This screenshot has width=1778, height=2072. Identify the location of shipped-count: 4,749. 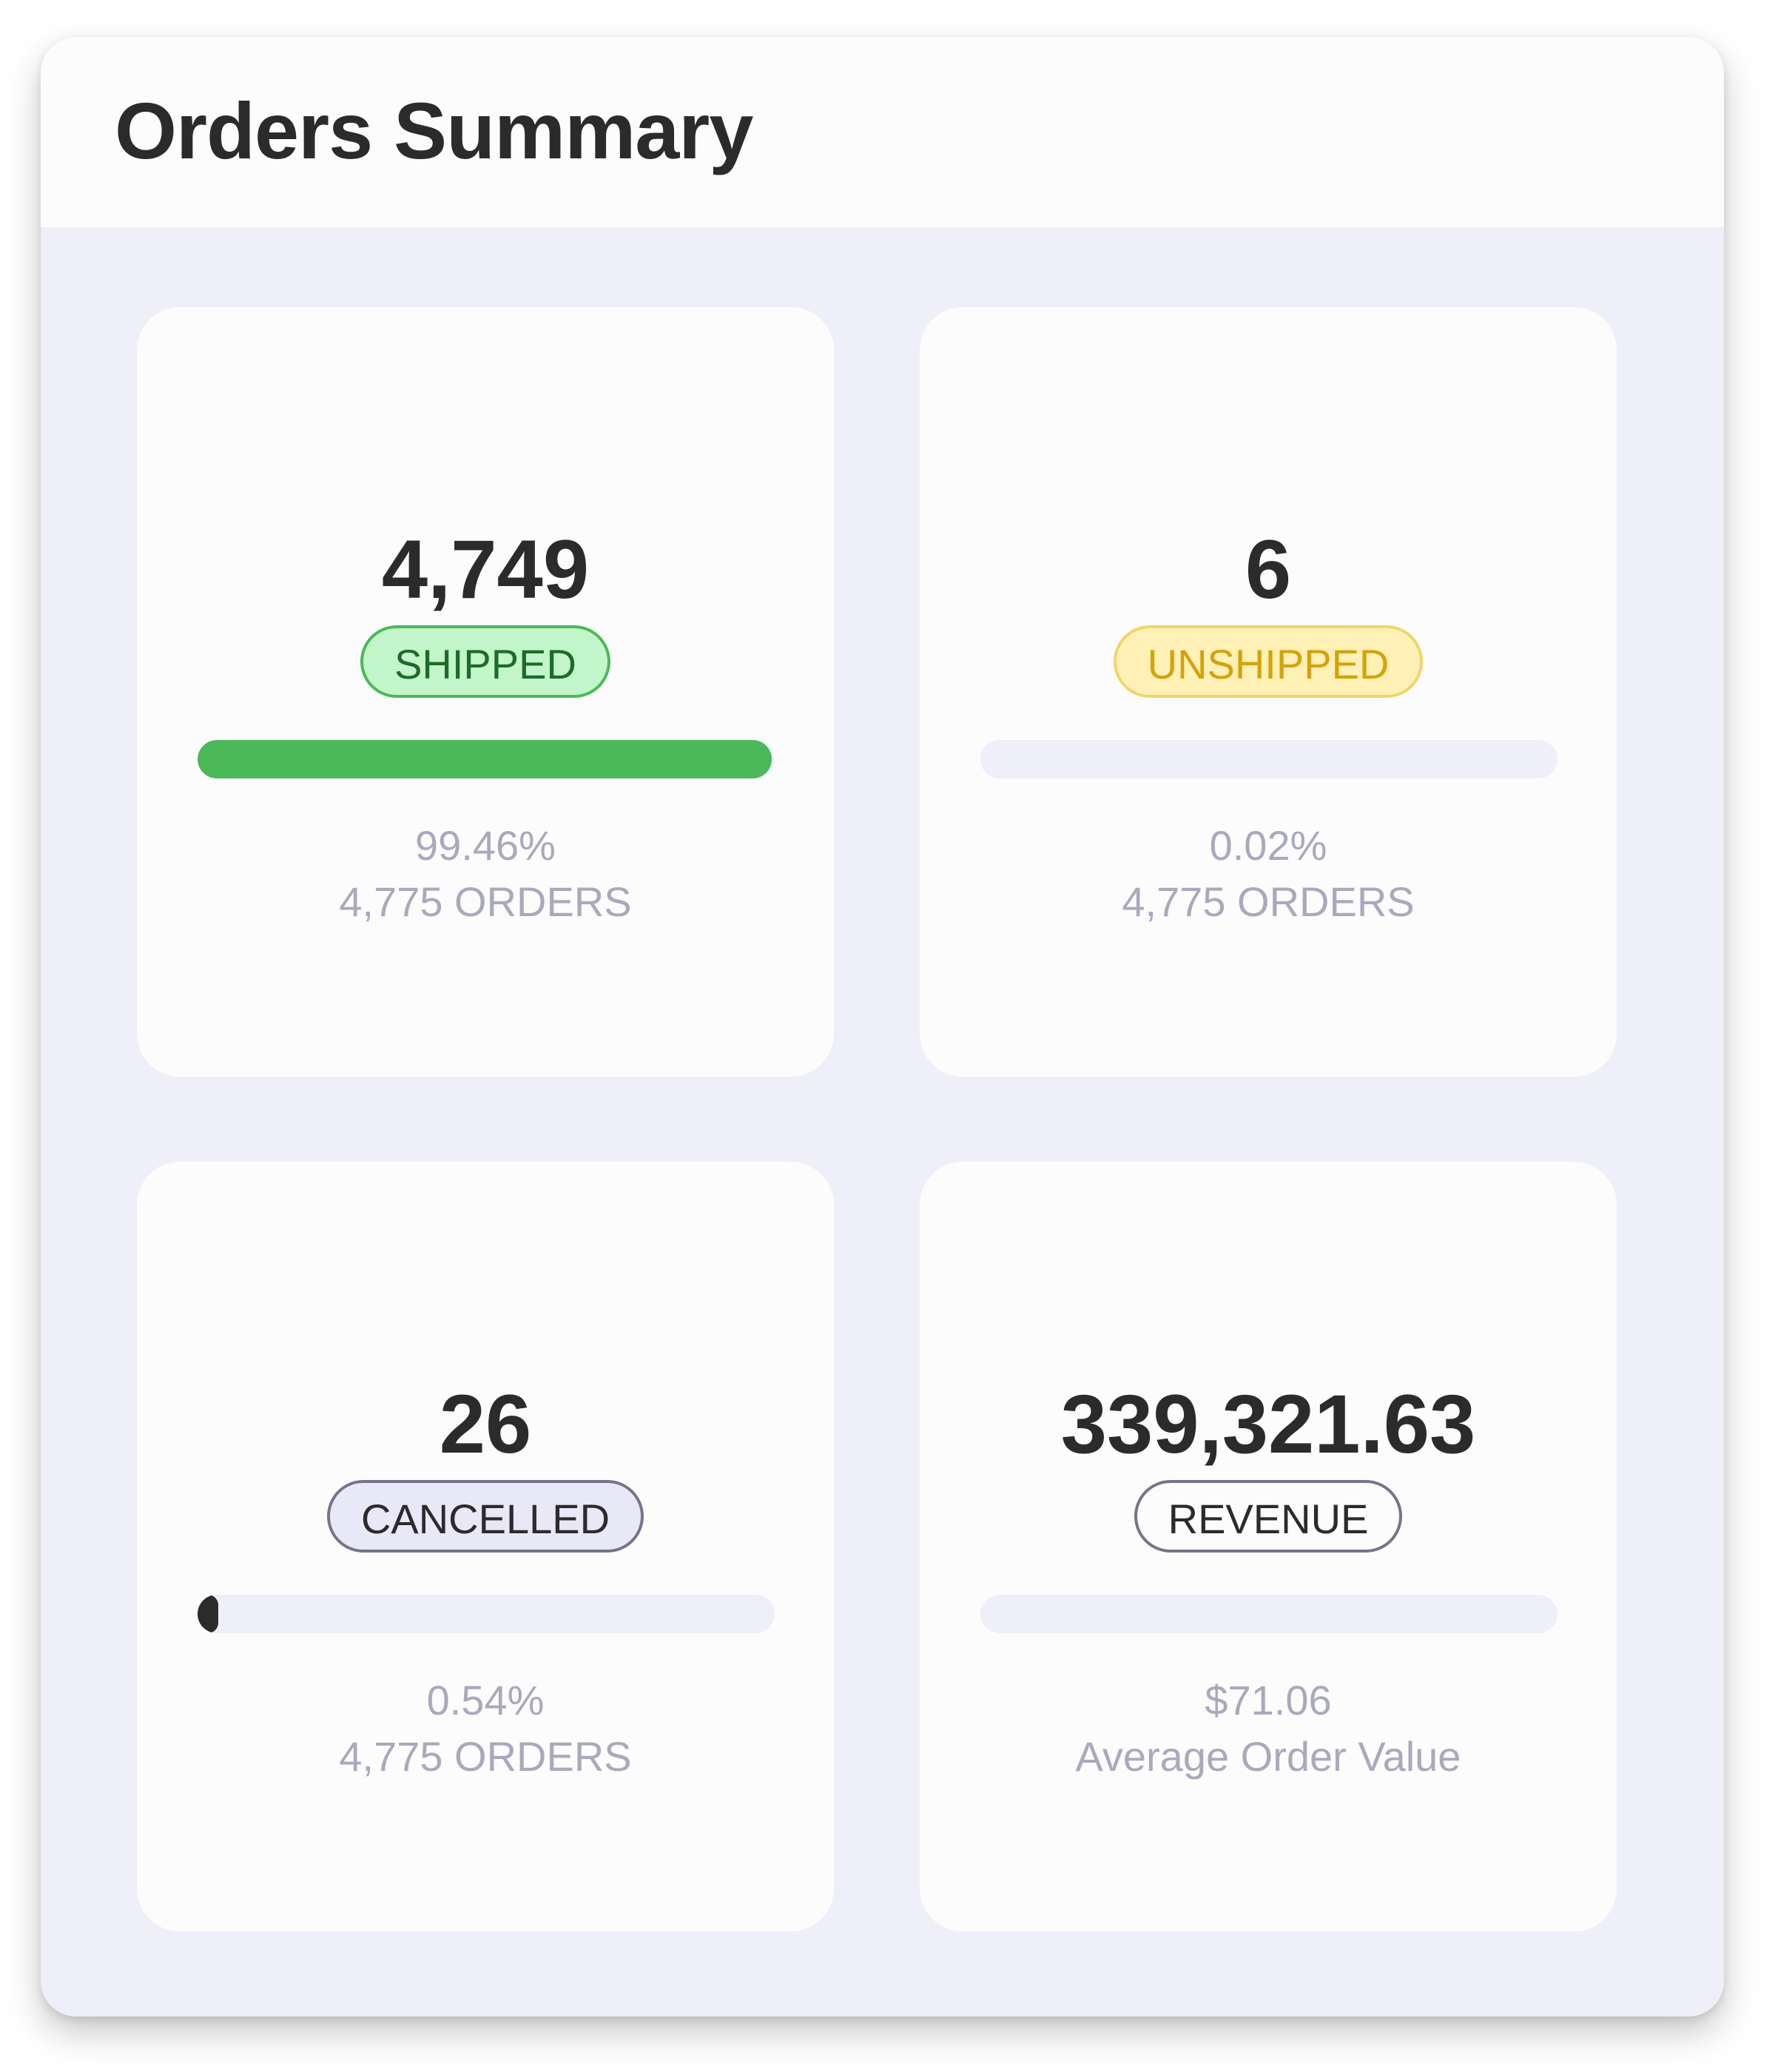
(485, 569).